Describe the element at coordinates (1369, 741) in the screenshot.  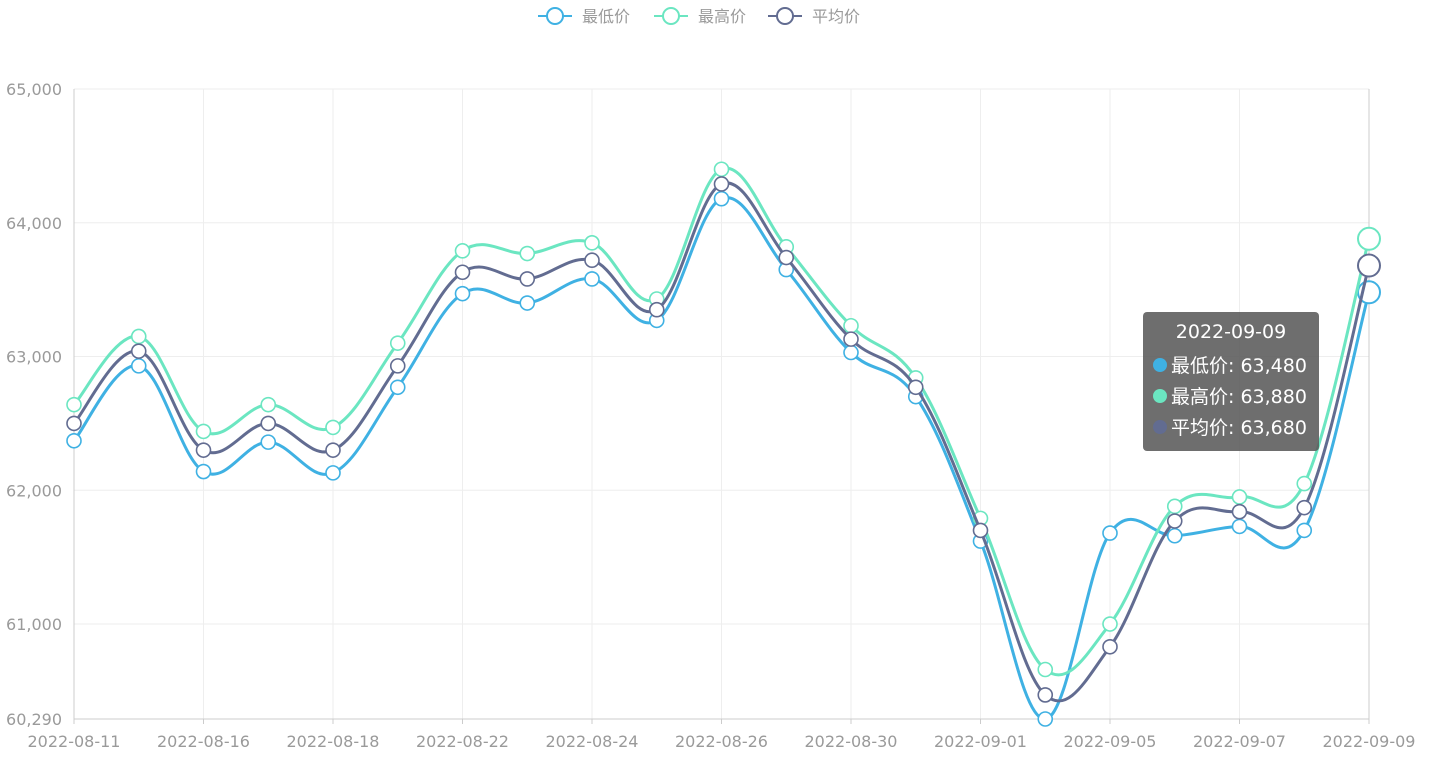
I see `x-tick-label: 2022-09-09` at that location.